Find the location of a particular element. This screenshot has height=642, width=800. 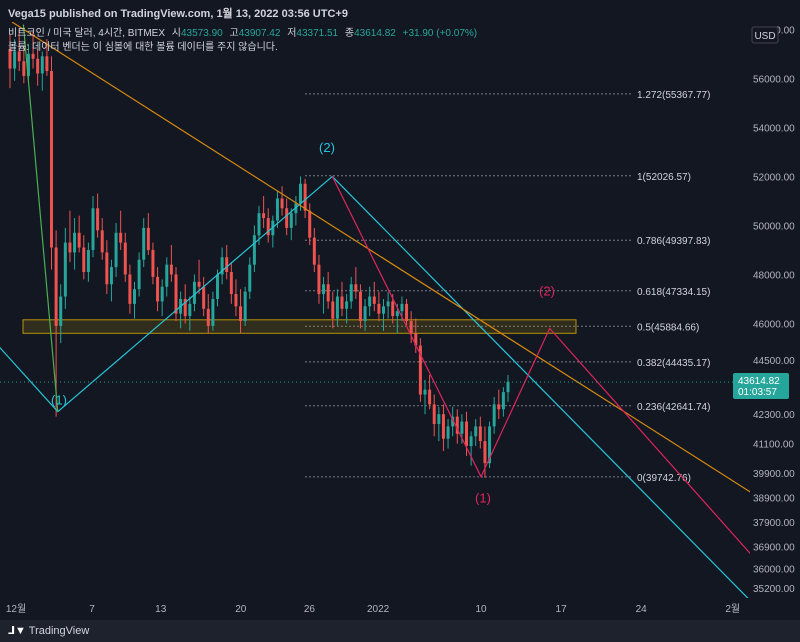

fib-label: 0.618(47334.15) is located at coordinates (673, 292).